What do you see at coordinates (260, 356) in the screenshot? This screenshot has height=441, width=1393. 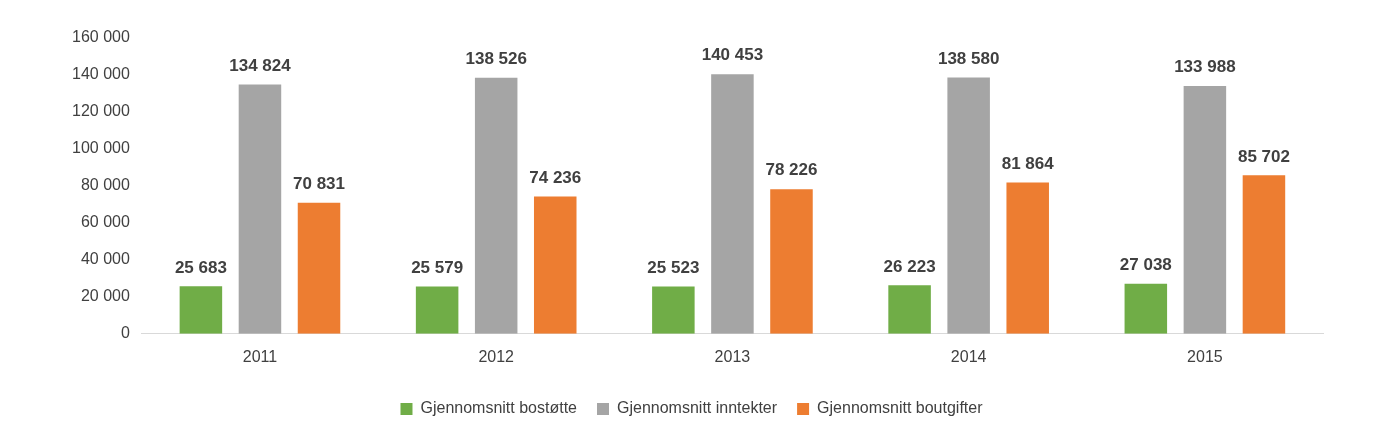 I see `x-tick-label: 2011` at bounding box center [260, 356].